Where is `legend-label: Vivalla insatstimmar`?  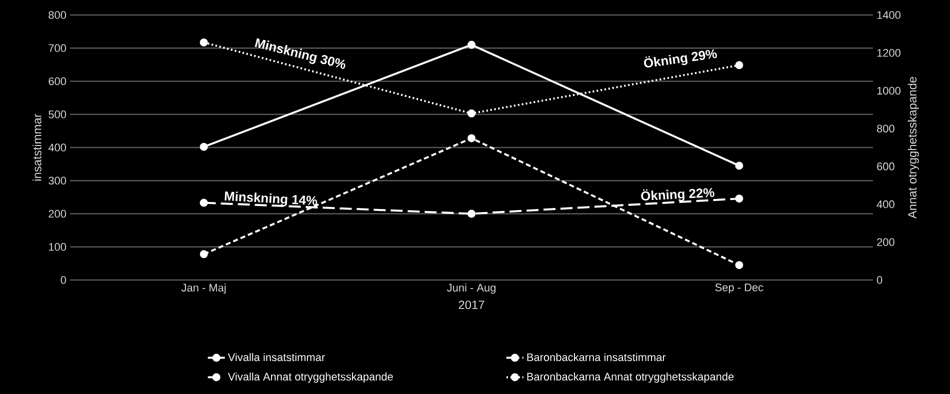 legend-label: Vivalla insatstimmar is located at coordinates (276, 357).